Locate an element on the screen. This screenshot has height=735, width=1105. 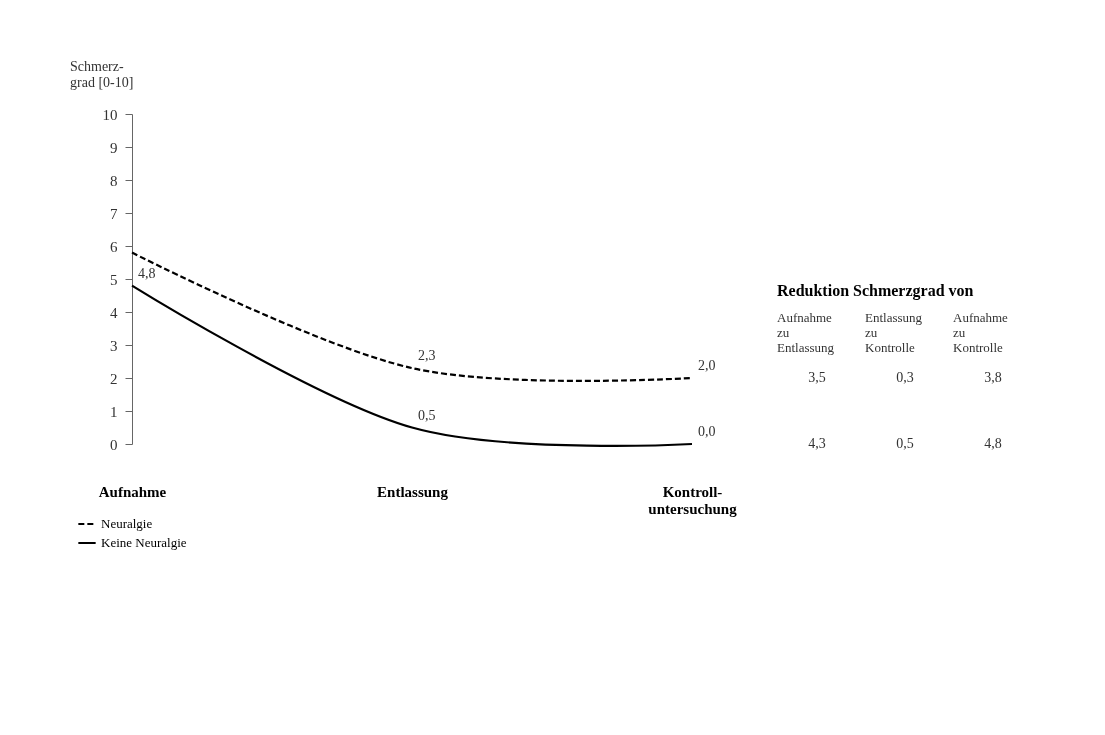
data-label: 2,0 is located at coordinates (707, 365).